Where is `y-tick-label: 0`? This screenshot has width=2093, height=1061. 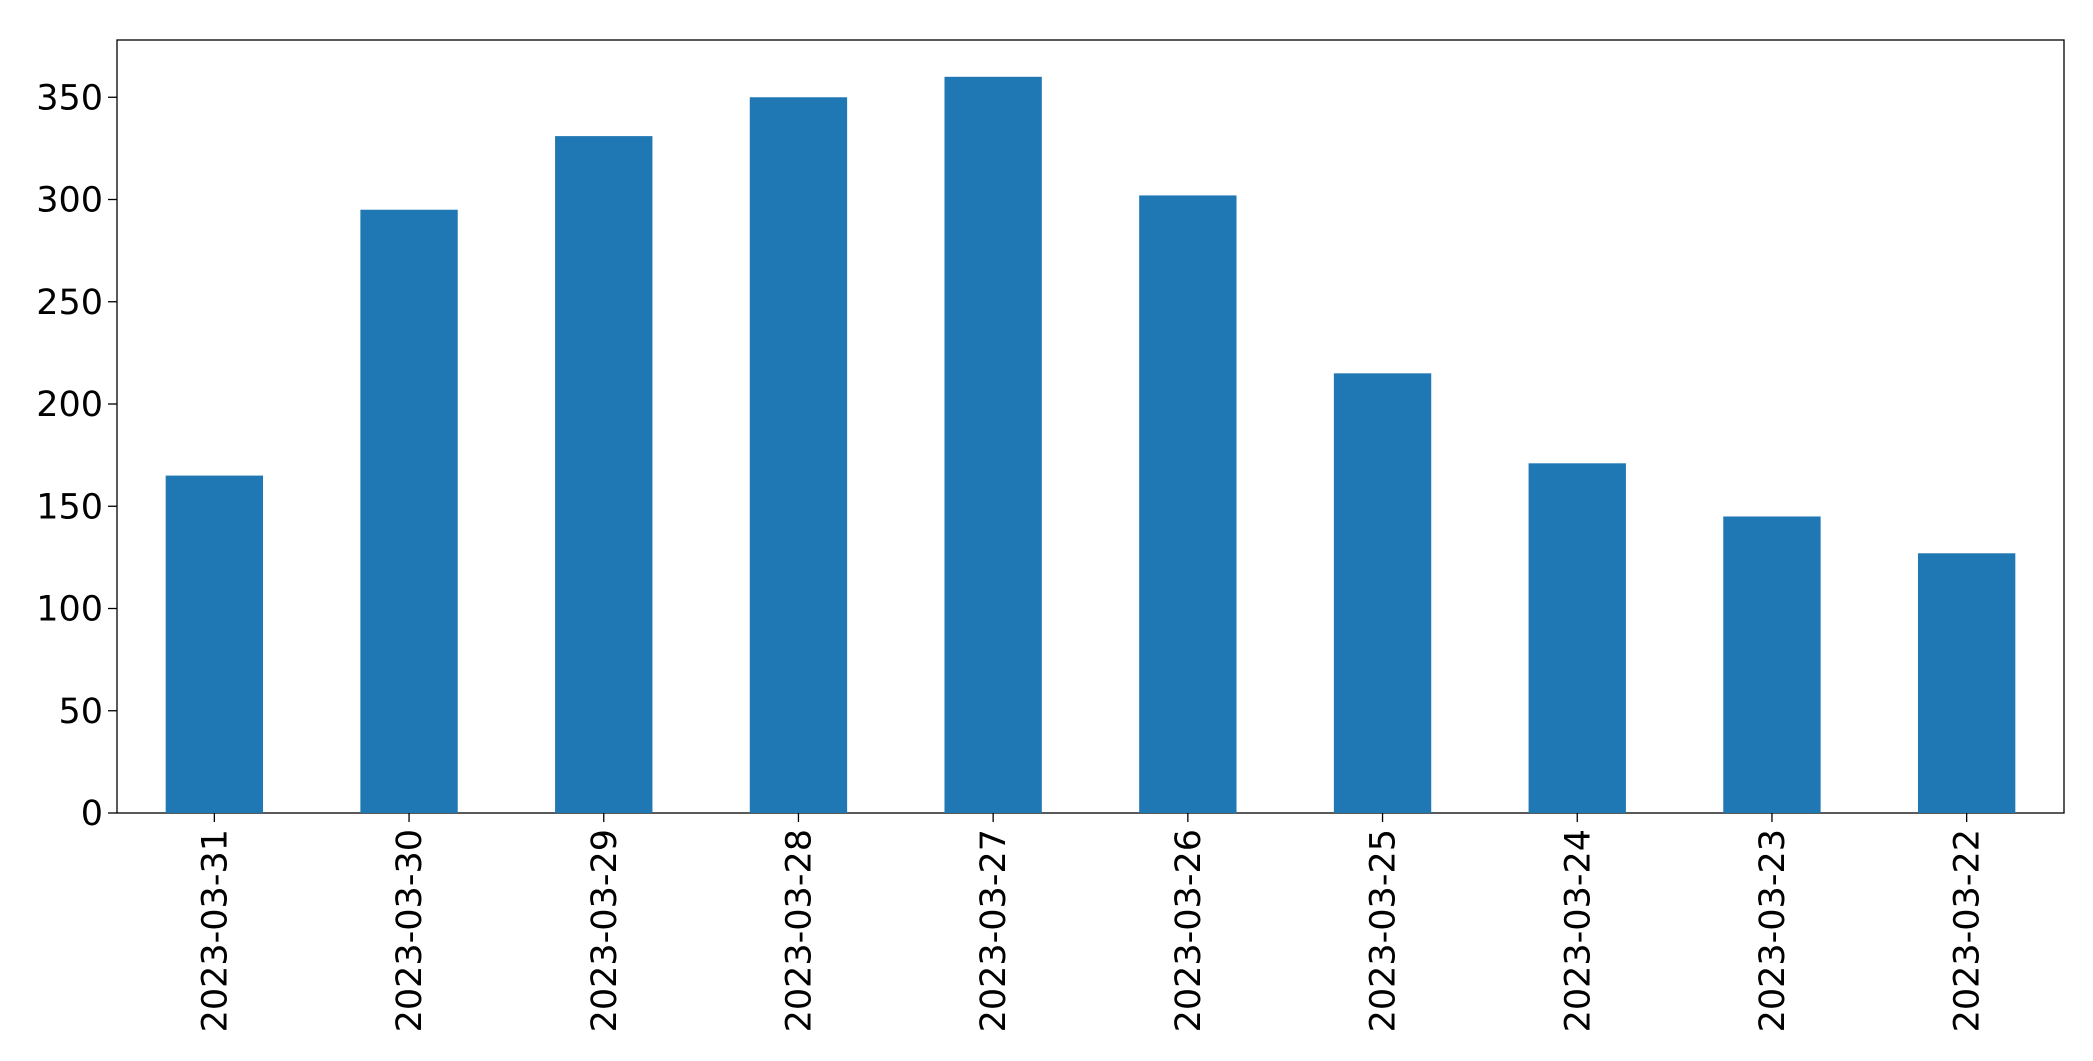 y-tick-label: 0 is located at coordinates (92, 814).